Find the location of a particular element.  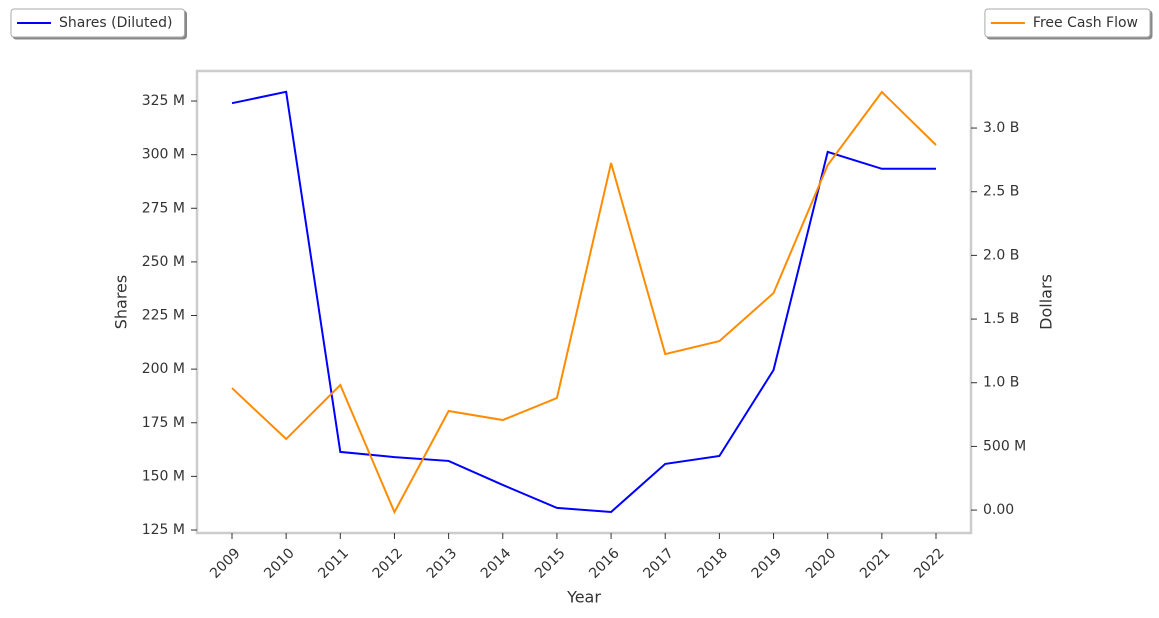

x-tick-label: 2015 is located at coordinates (550, 563).